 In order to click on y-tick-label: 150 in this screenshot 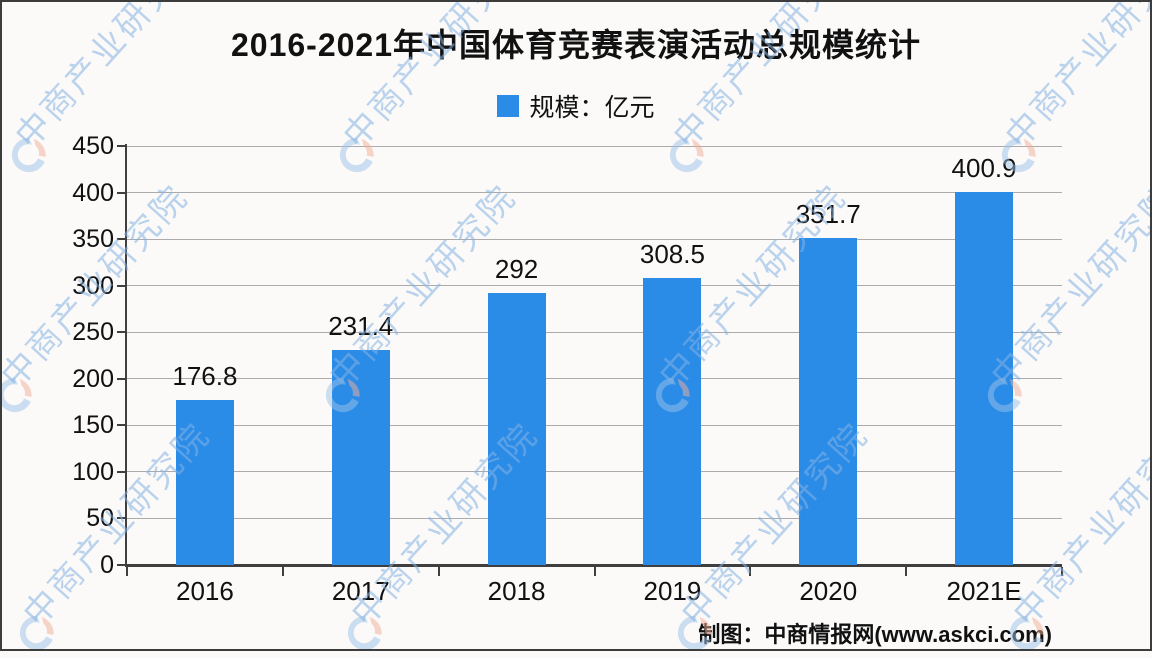, I will do `click(93, 425)`.